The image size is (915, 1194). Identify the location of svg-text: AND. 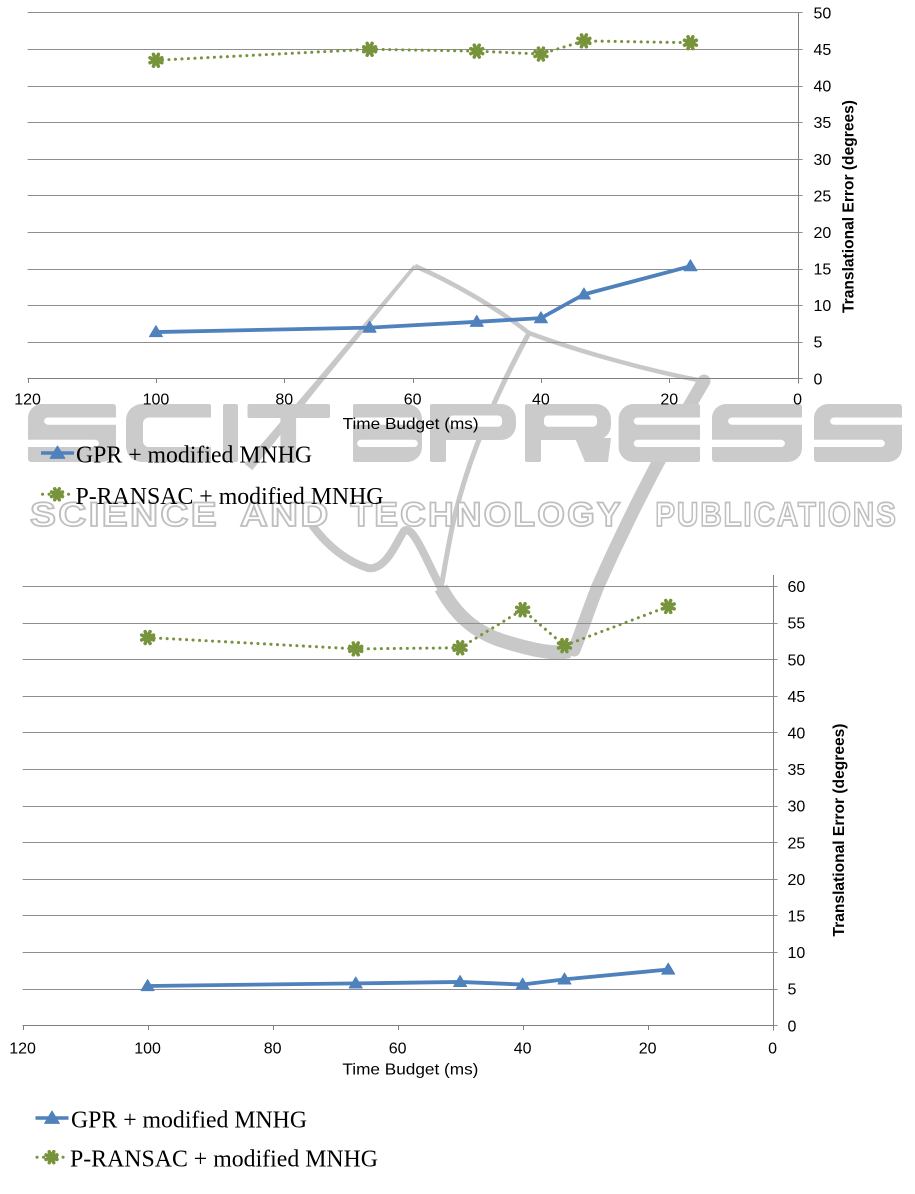
(285, 515).